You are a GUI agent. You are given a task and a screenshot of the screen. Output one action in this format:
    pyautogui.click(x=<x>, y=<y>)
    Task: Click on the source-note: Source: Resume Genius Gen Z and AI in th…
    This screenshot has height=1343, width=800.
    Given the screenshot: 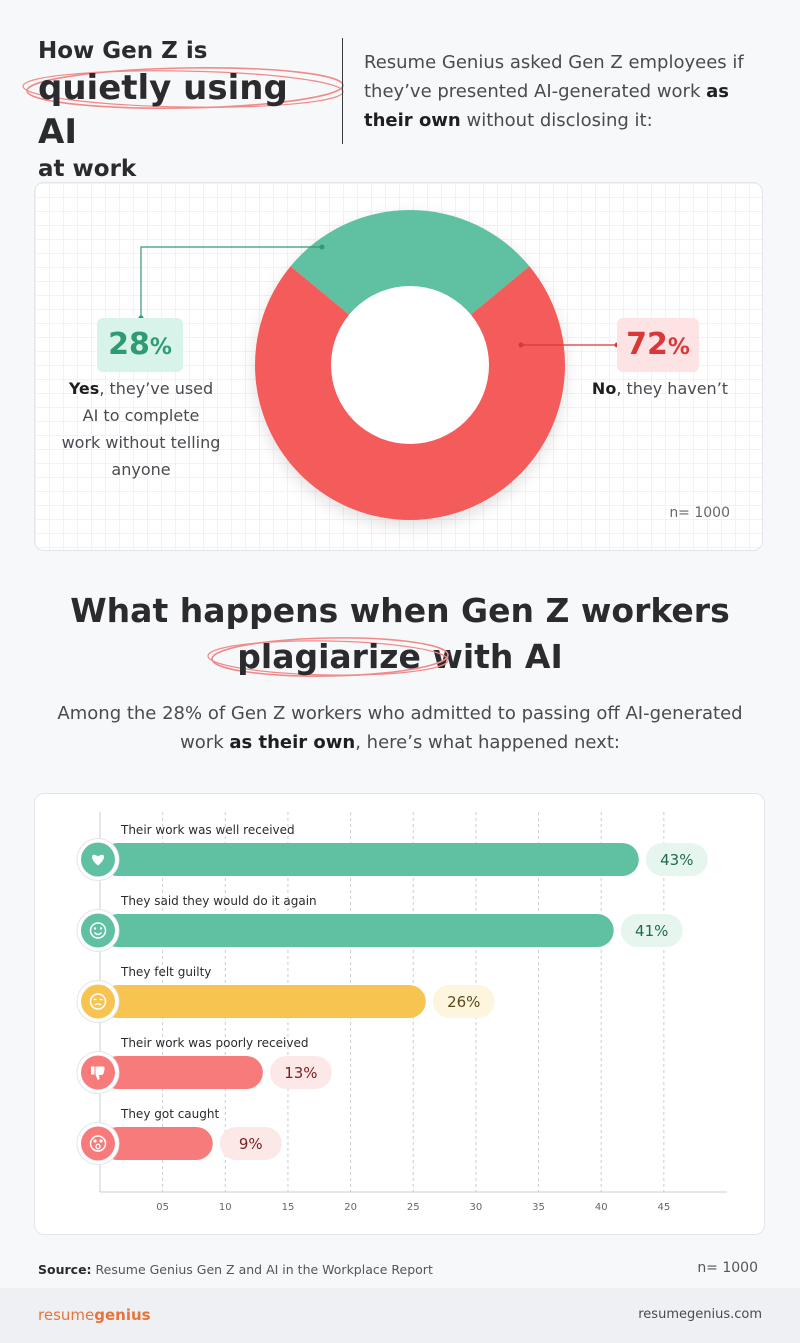 What is the action you would take?
    pyautogui.click(x=235, y=1269)
    